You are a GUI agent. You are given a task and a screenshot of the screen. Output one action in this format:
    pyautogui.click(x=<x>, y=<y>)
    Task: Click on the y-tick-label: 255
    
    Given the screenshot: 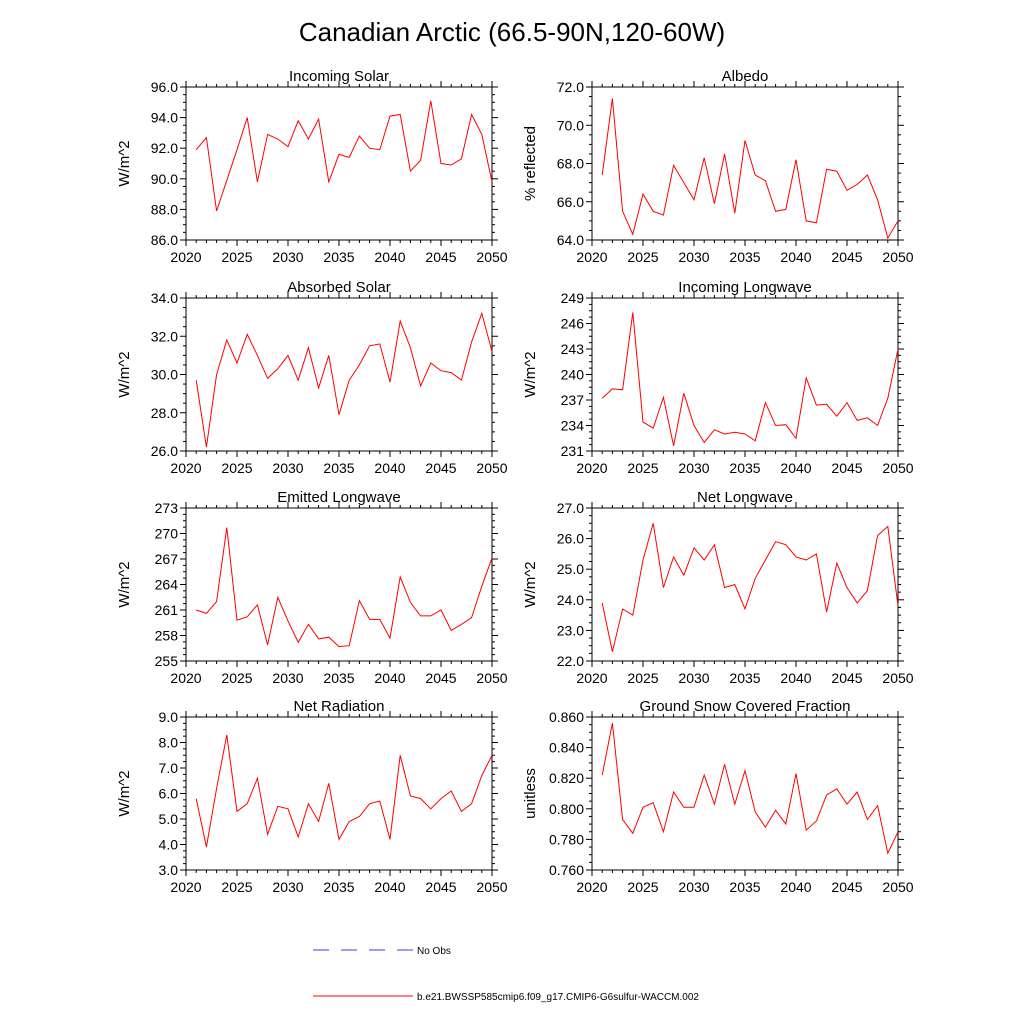 What is the action you would take?
    pyautogui.click(x=167, y=661)
    